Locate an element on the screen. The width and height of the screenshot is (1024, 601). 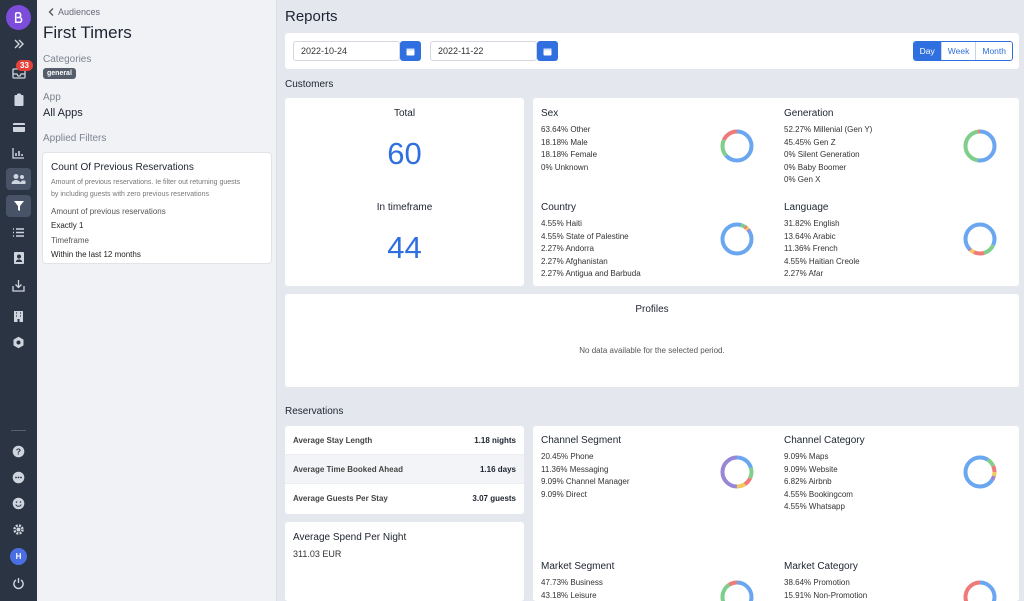
stat-line: 9.09% Maps is located at coordinates (806, 456).